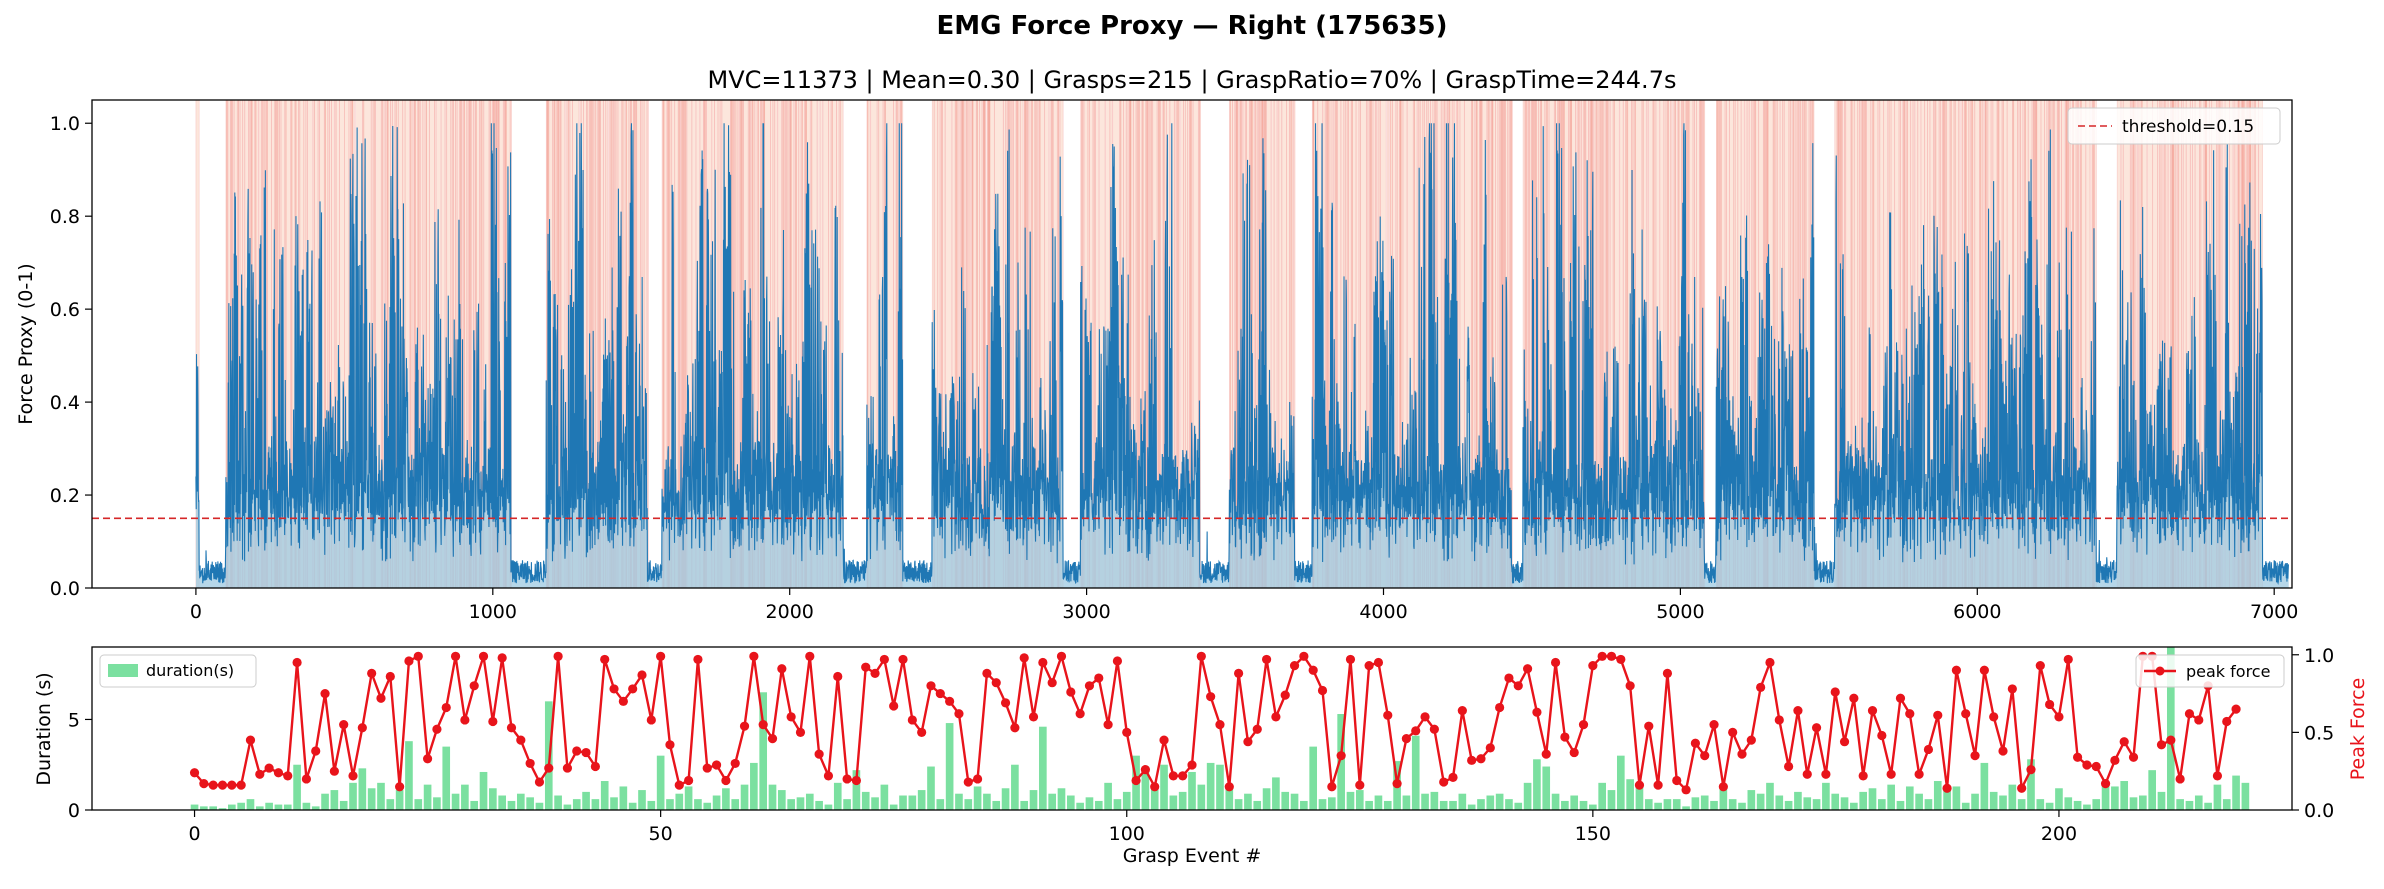 The image size is (2384, 889). What do you see at coordinates (74, 811) in the screenshot?
I see `bottom-y-tick-label: 0` at bounding box center [74, 811].